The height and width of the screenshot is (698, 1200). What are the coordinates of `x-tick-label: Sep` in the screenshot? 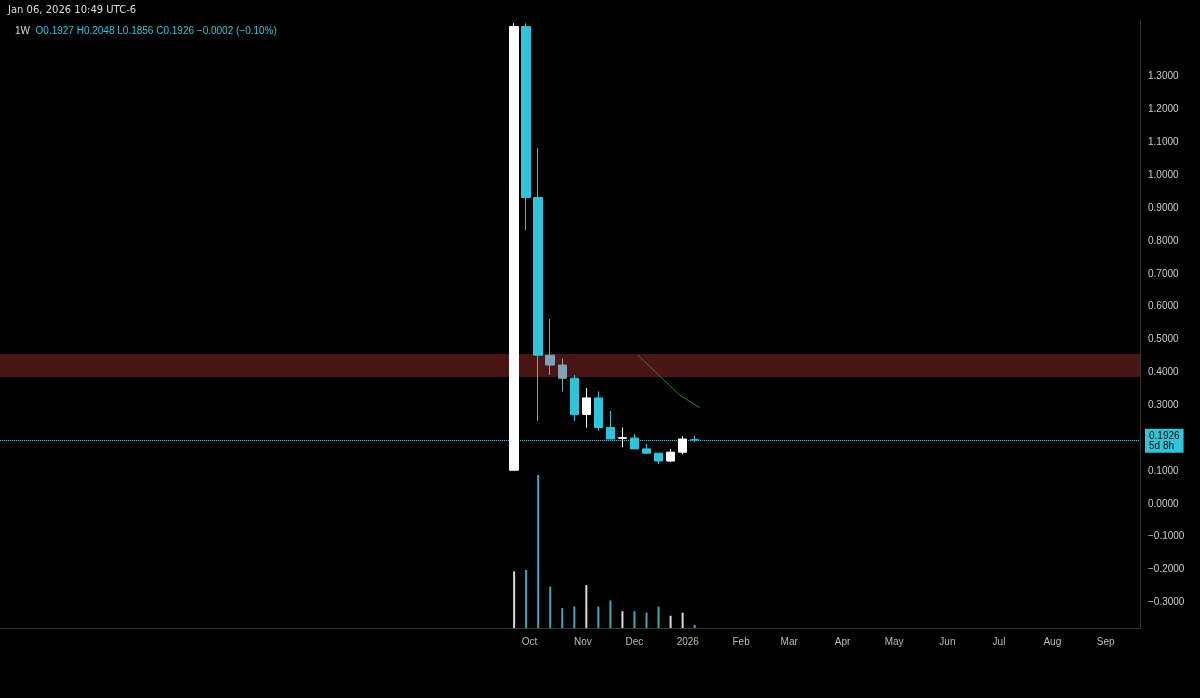 It's located at (1105, 641).